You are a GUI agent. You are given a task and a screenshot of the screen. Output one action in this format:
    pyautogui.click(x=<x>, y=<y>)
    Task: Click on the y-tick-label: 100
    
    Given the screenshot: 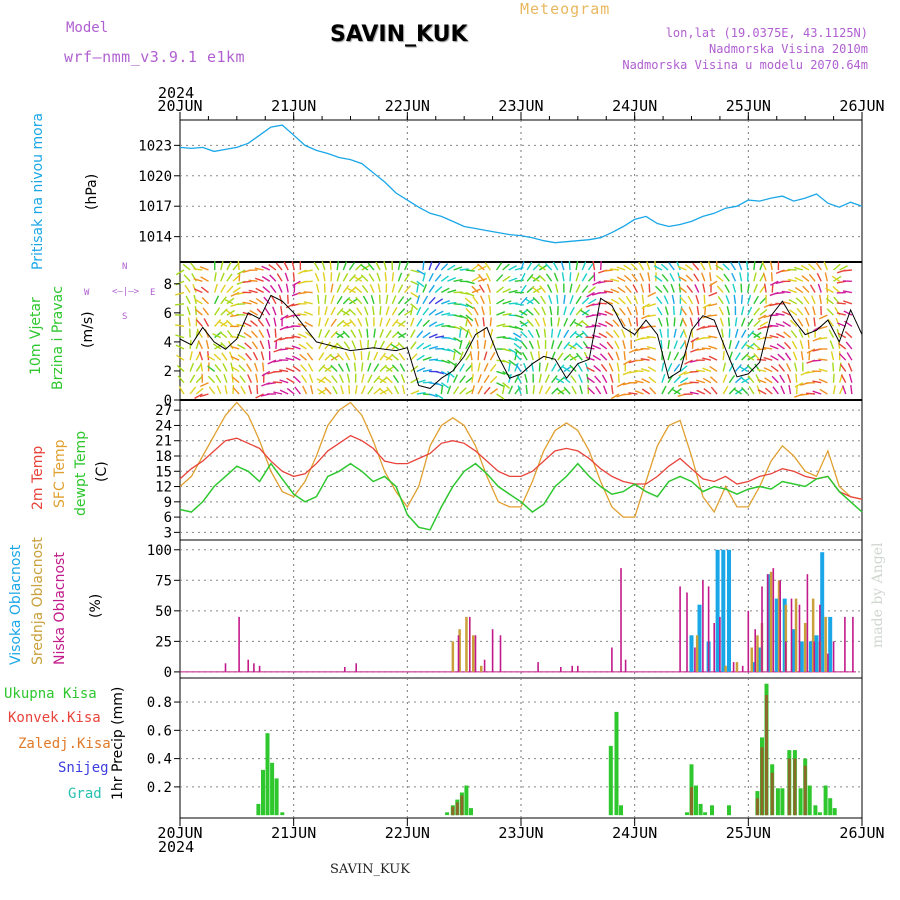 What is the action you would take?
    pyautogui.click(x=159, y=551)
    